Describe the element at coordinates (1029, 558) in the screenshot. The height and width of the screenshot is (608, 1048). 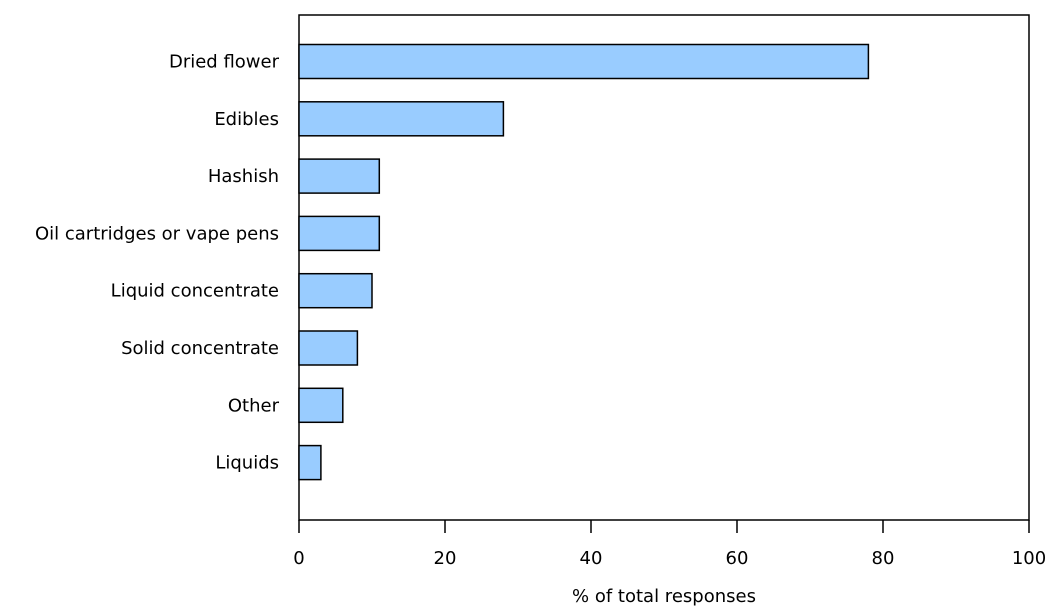
I see `x-tick-label: 100` at that location.